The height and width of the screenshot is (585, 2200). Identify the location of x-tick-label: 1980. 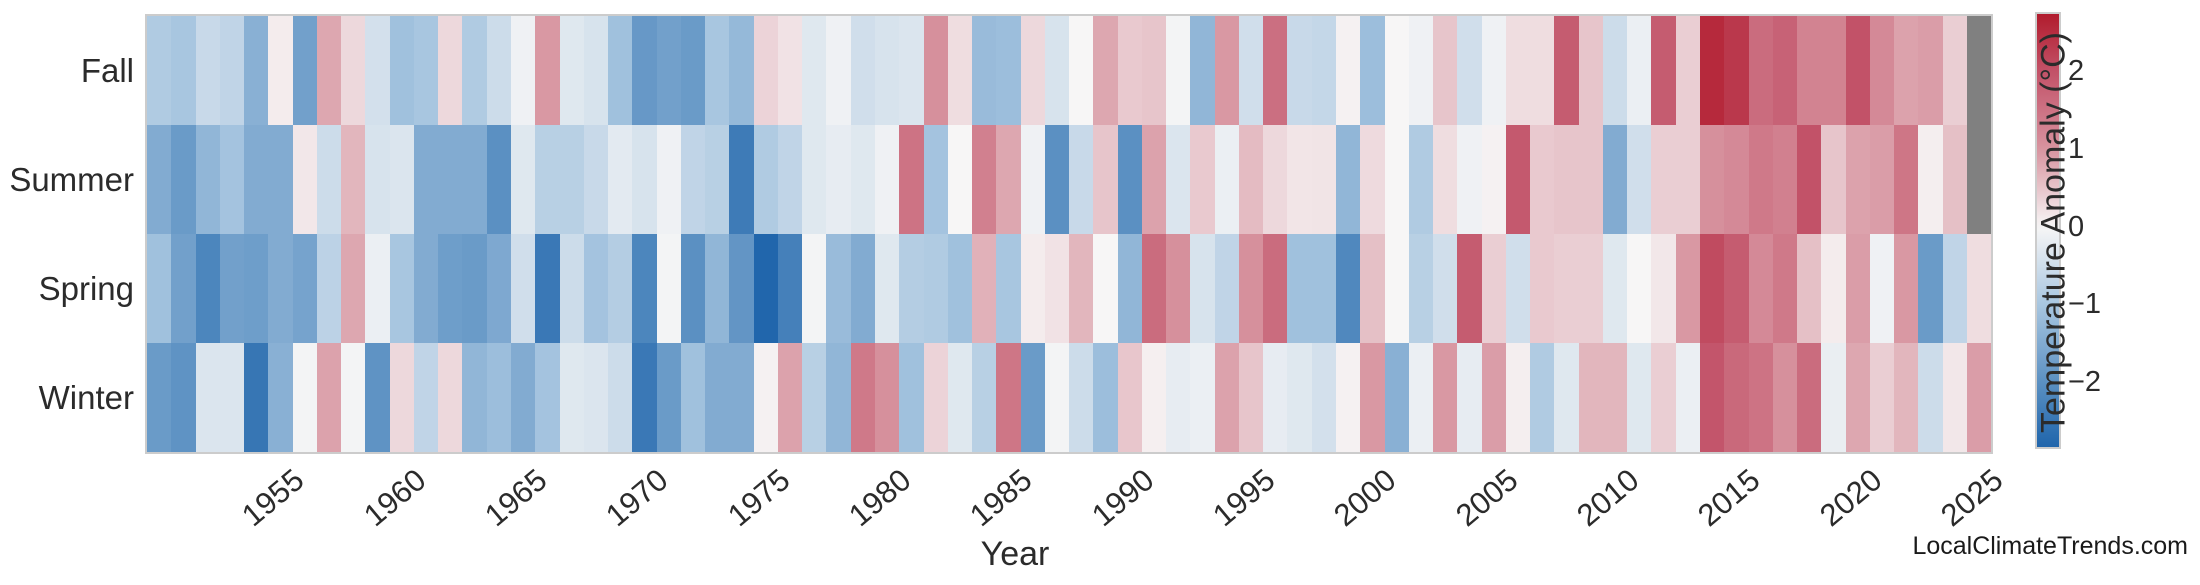
(880, 498).